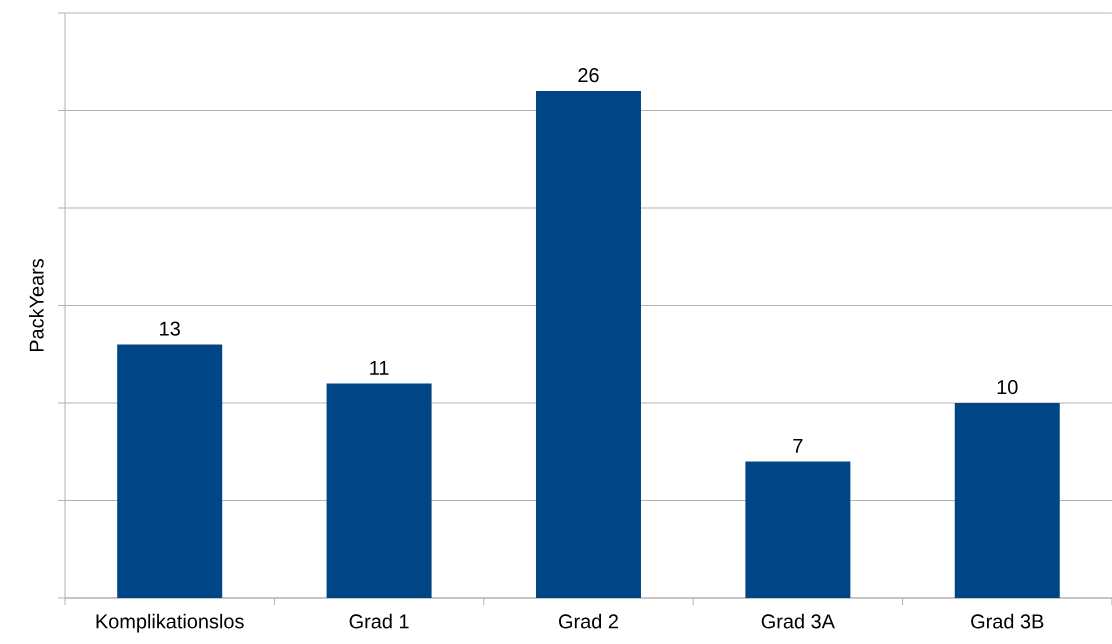 The image size is (1112, 644). Describe the element at coordinates (1007, 387) in the screenshot. I see `data-label: 10` at that location.